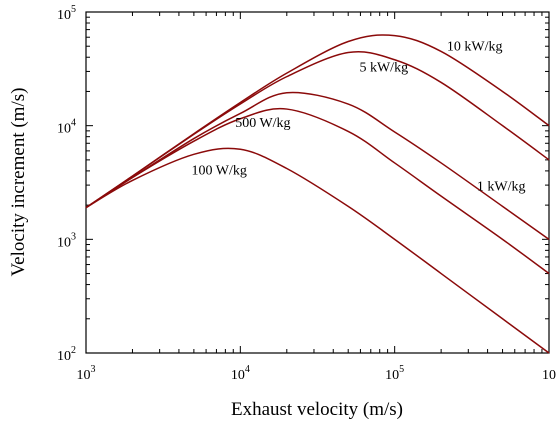 The height and width of the screenshot is (426, 556). Describe the element at coordinates (383, 67) in the screenshot. I see `series-label-1: 5 kW/kg` at that location.